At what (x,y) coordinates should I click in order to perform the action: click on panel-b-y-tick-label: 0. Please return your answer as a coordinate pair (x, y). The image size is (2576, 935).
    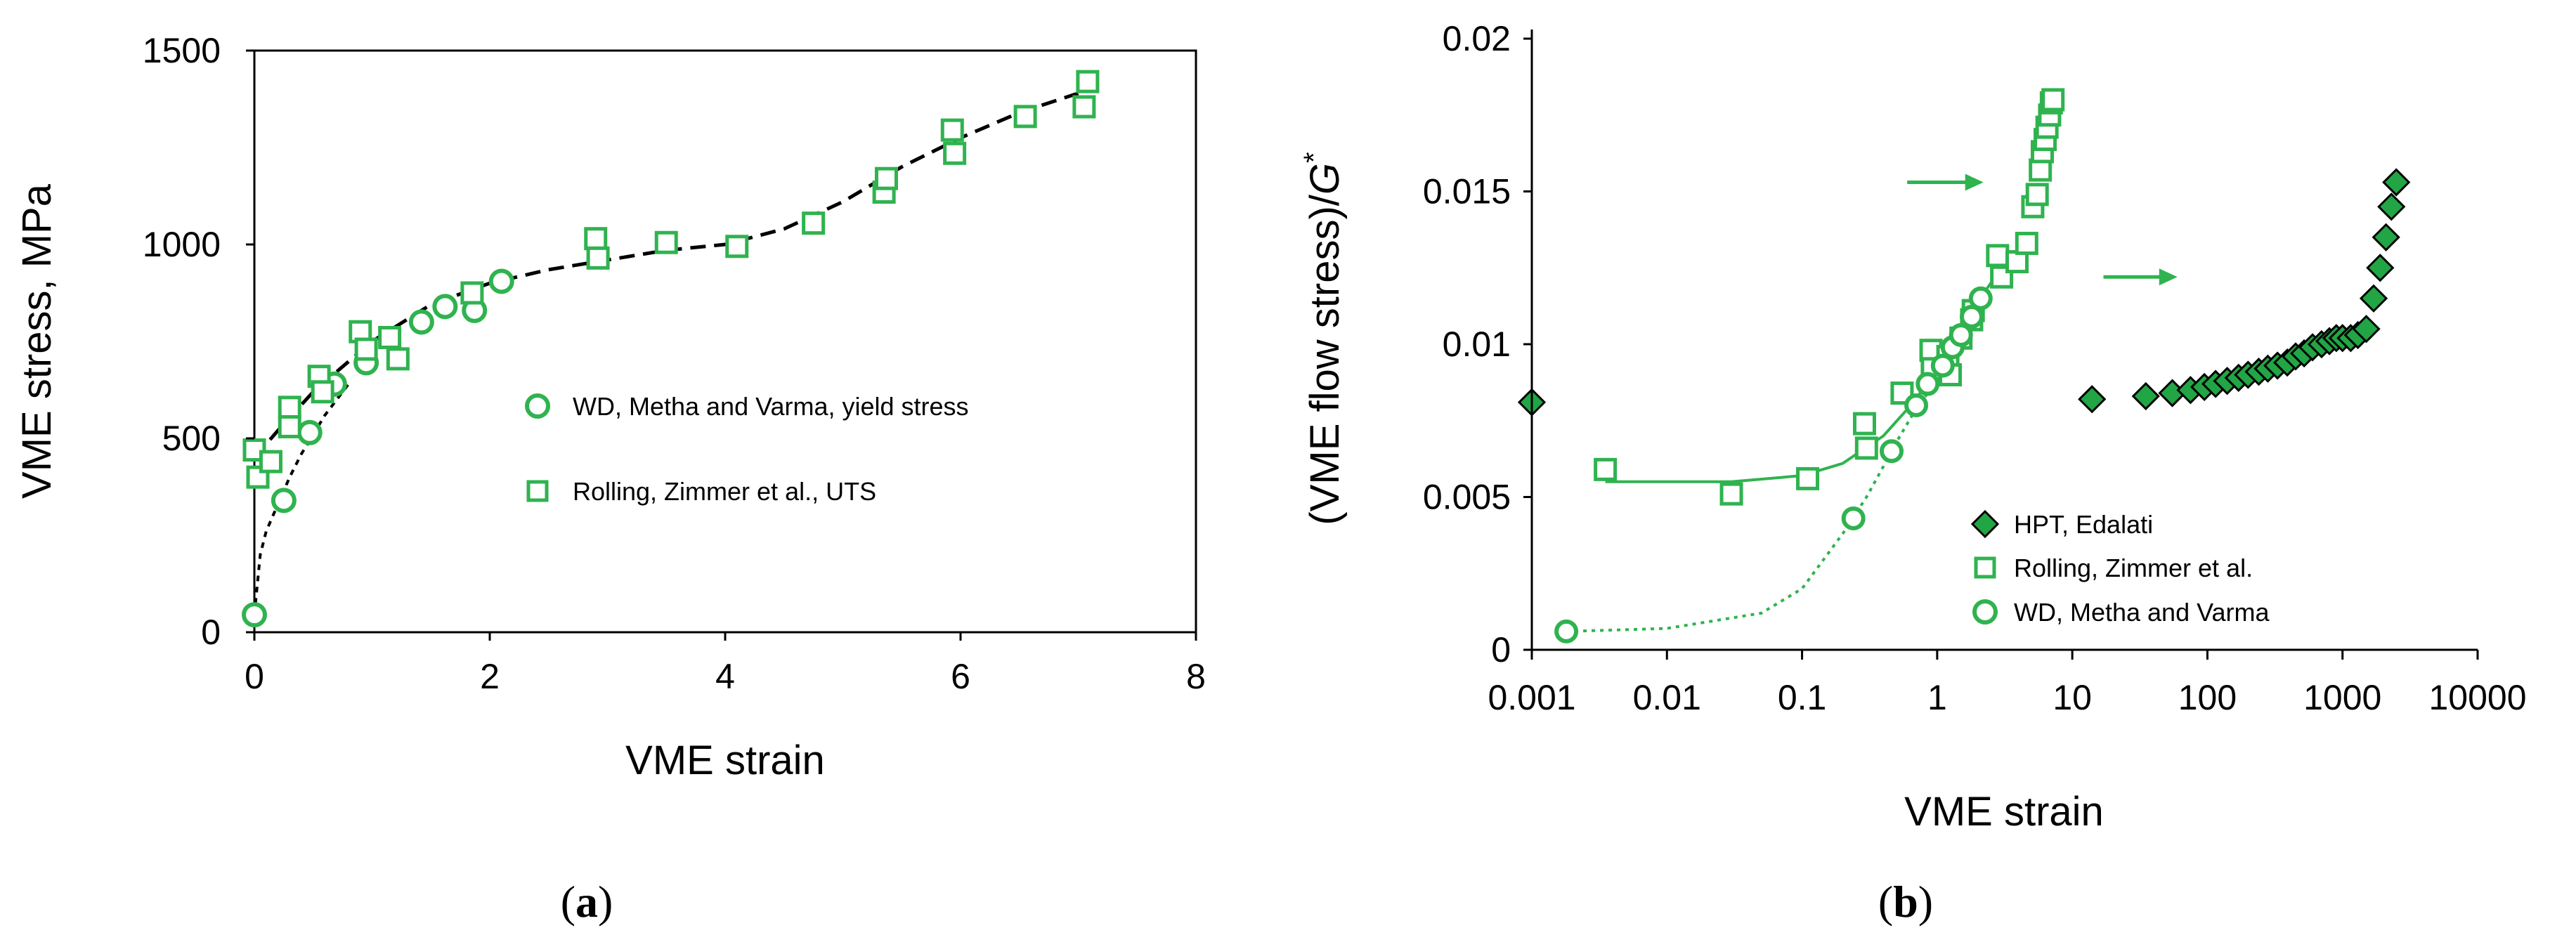
    Looking at the image, I should click on (1501, 649).